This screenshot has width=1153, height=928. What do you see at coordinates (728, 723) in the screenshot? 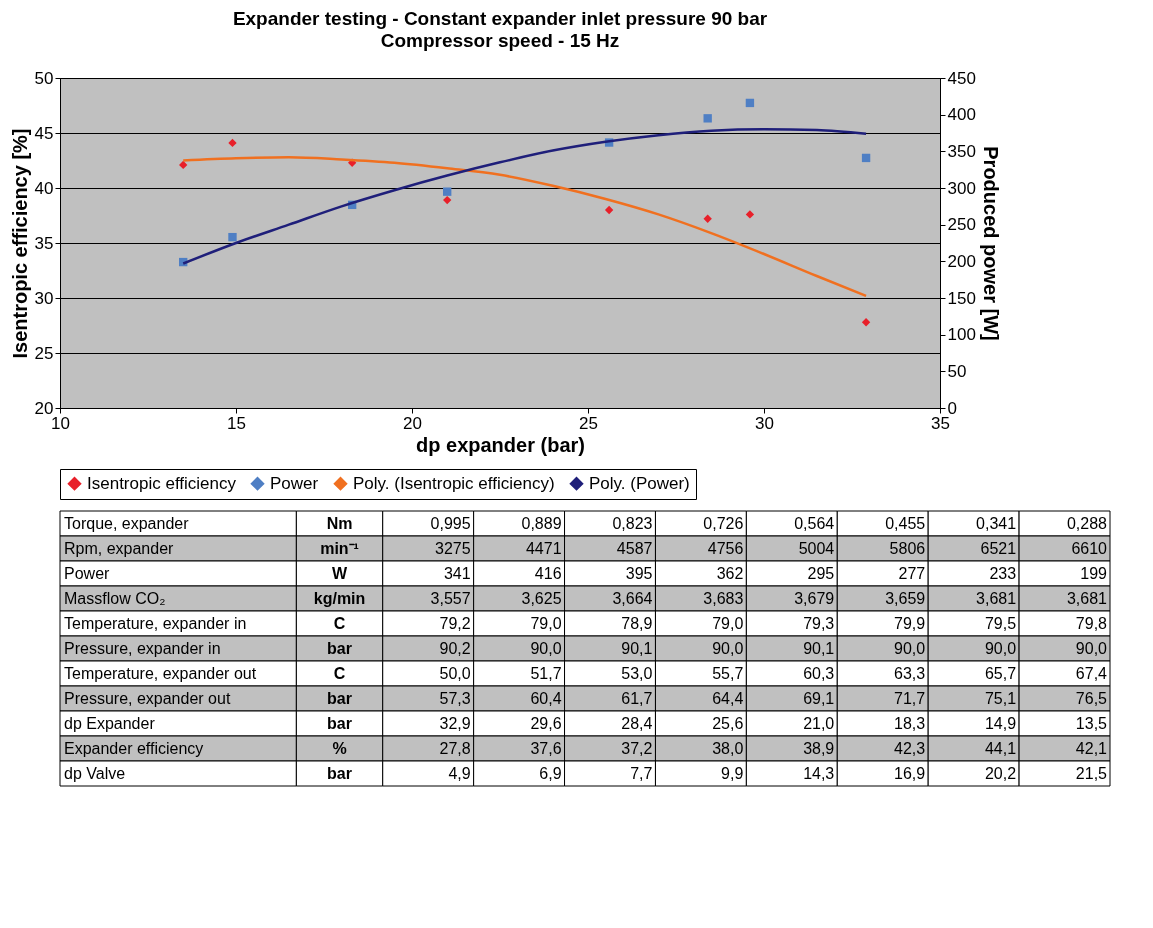
I see `data-label: 25,6` at bounding box center [728, 723].